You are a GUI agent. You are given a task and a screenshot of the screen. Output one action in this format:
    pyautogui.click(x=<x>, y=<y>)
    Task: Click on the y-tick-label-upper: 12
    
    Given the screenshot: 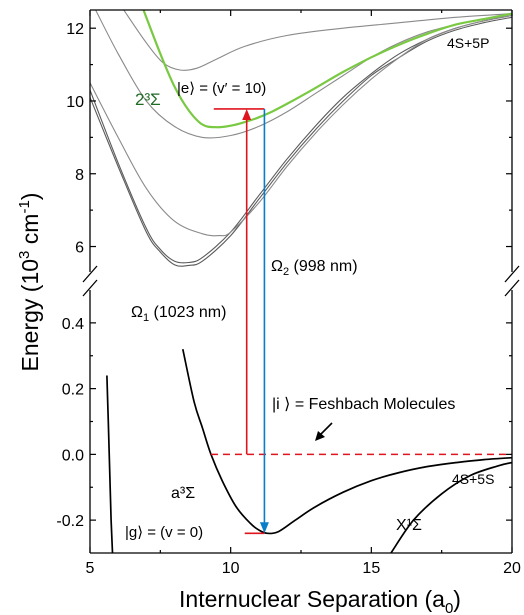 What is the action you would take?
    pyautogui.click(x=75, y=29)
    